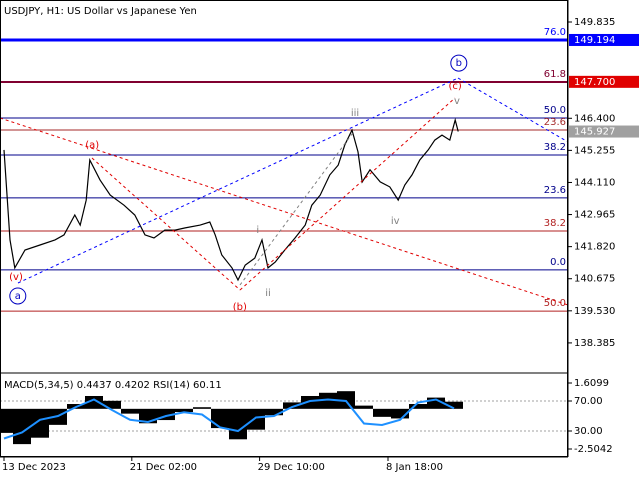 This screenshot has width=640, height=480. I want to click on x-tick-label: 21 Dec 02:00, so click(163, 467).